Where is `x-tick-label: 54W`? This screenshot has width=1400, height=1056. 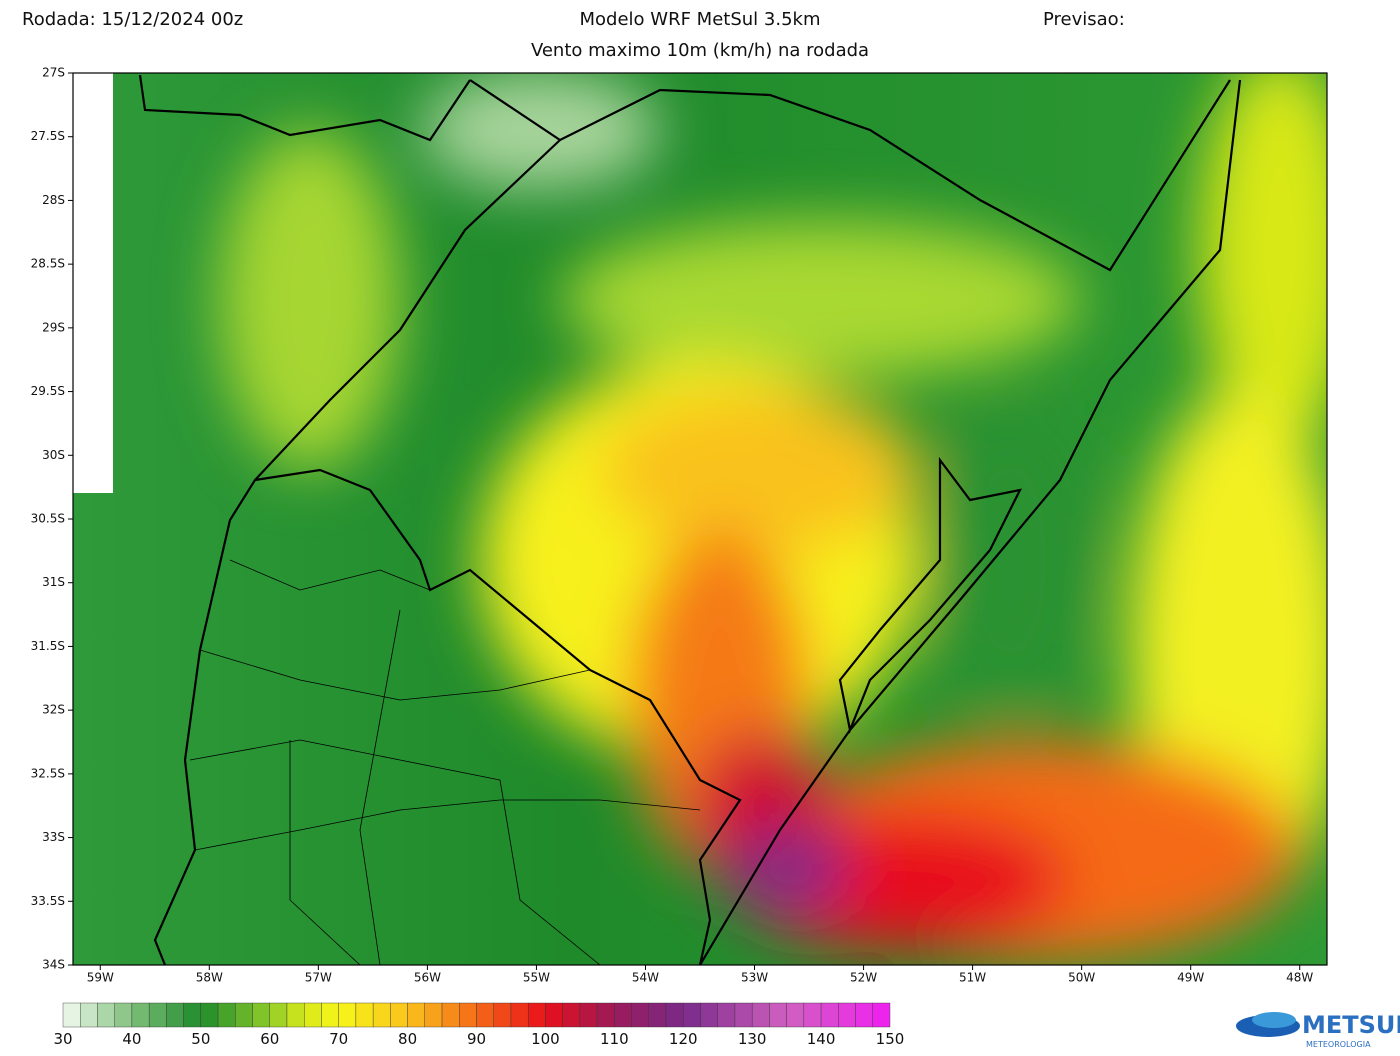
x-tick-label: 54W is located at coordinates (645, 978).